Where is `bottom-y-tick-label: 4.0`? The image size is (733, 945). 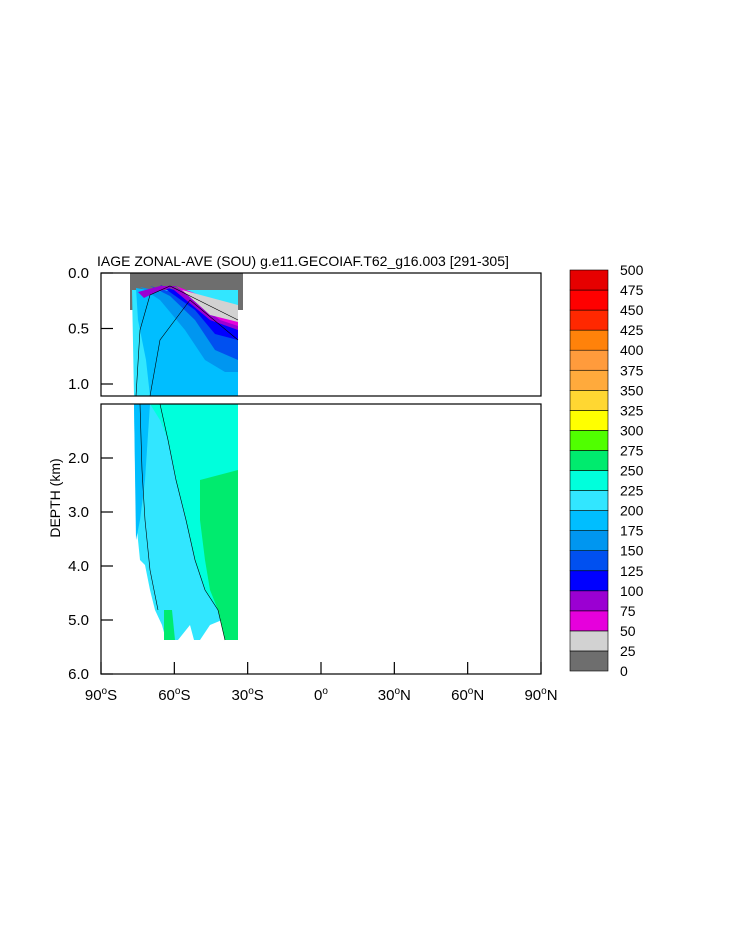 bottom-y-tick-label: 4.0 is located at coordinates (78, 566).